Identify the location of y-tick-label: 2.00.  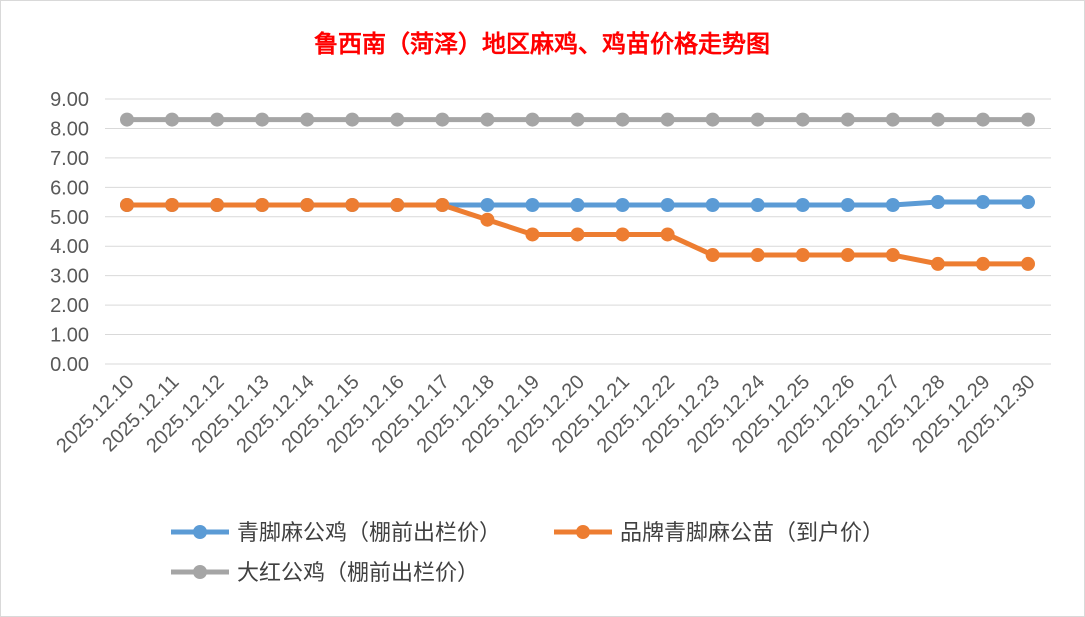
(69, 306).